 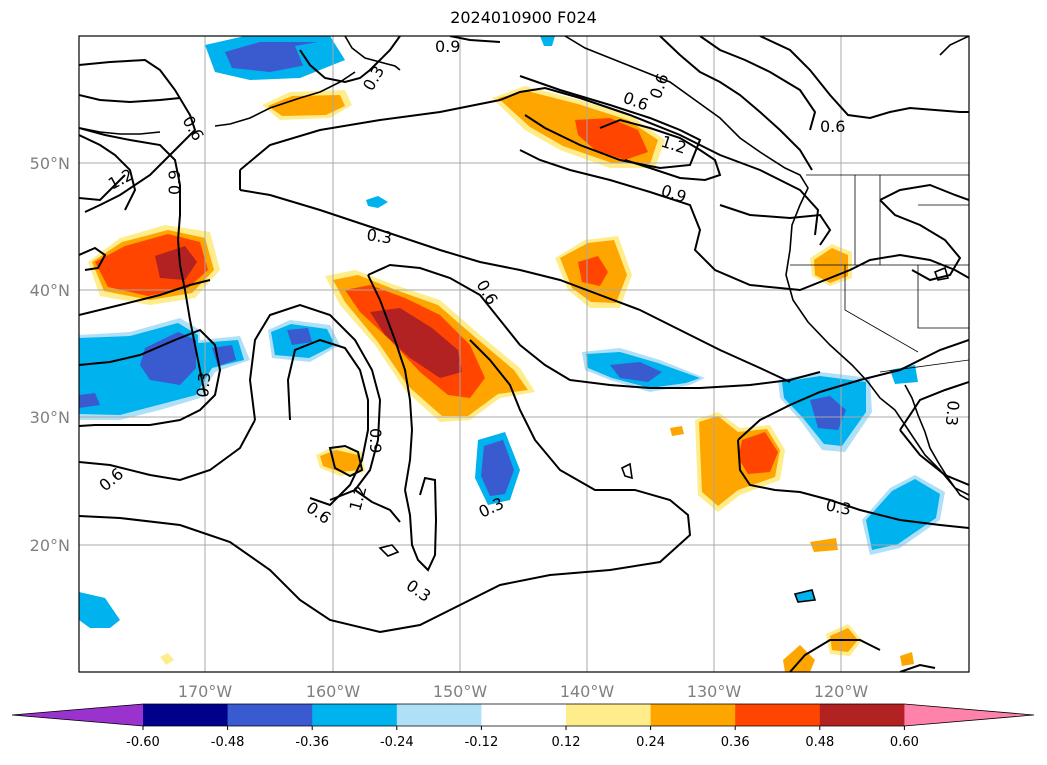 What do you see at coordinates (143, 742) in the screenshot?
I see `colorbar-tick-label: -0.60` at bounding box center [143, 742].